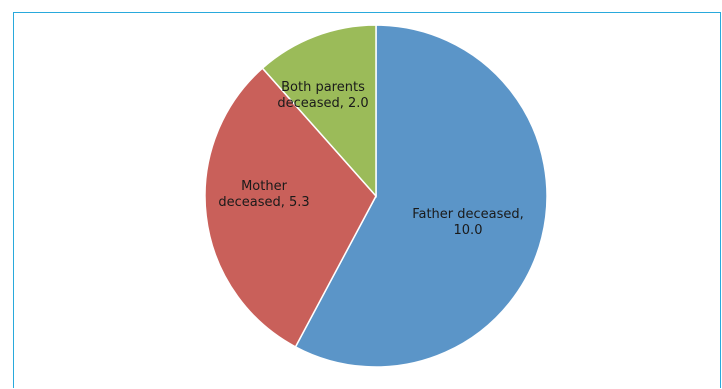 This screenshot has width=722, height=389. I want to click on slice-label-both-parents-deceased: Both parents deceased, 2.0, so click(322, 95).